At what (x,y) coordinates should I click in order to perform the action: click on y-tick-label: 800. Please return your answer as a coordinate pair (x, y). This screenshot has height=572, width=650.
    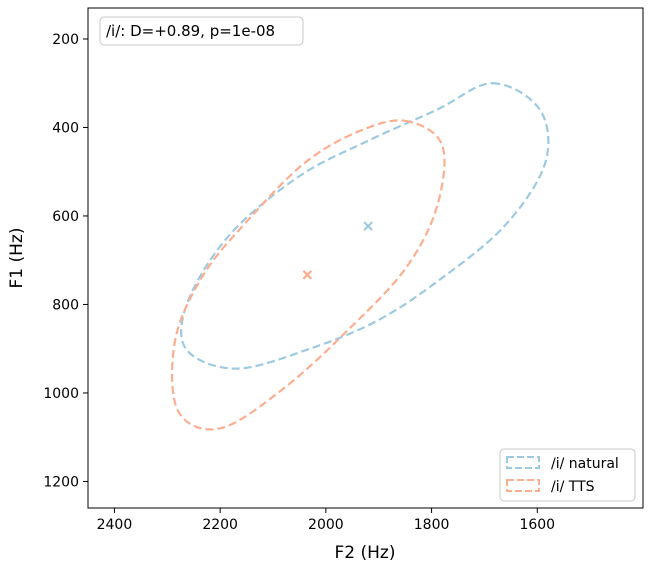
    Looking at the image, I should click on (65, 305).